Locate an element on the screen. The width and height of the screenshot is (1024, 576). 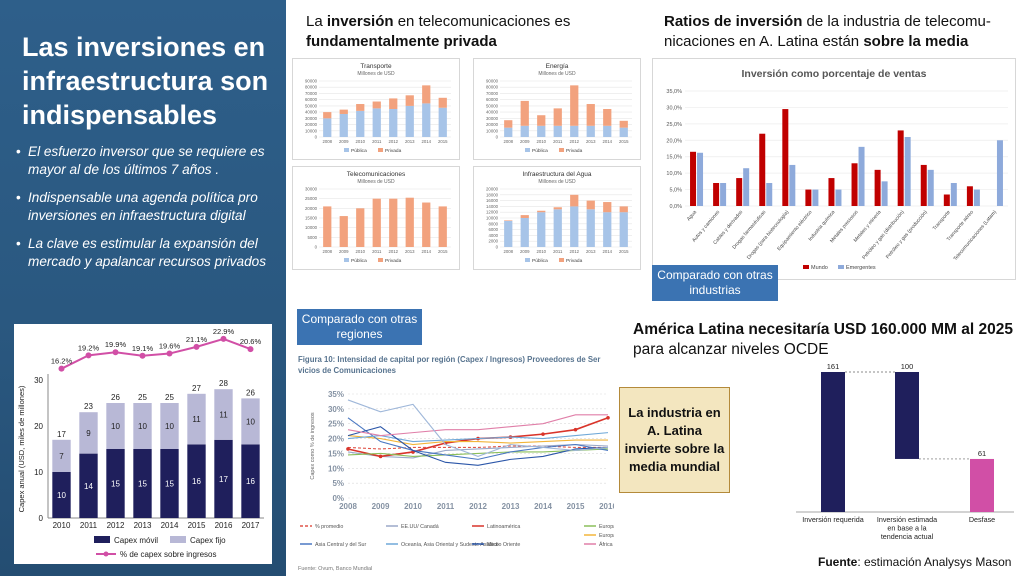
data-label-total: 23 is located at coordinates (88, 406).